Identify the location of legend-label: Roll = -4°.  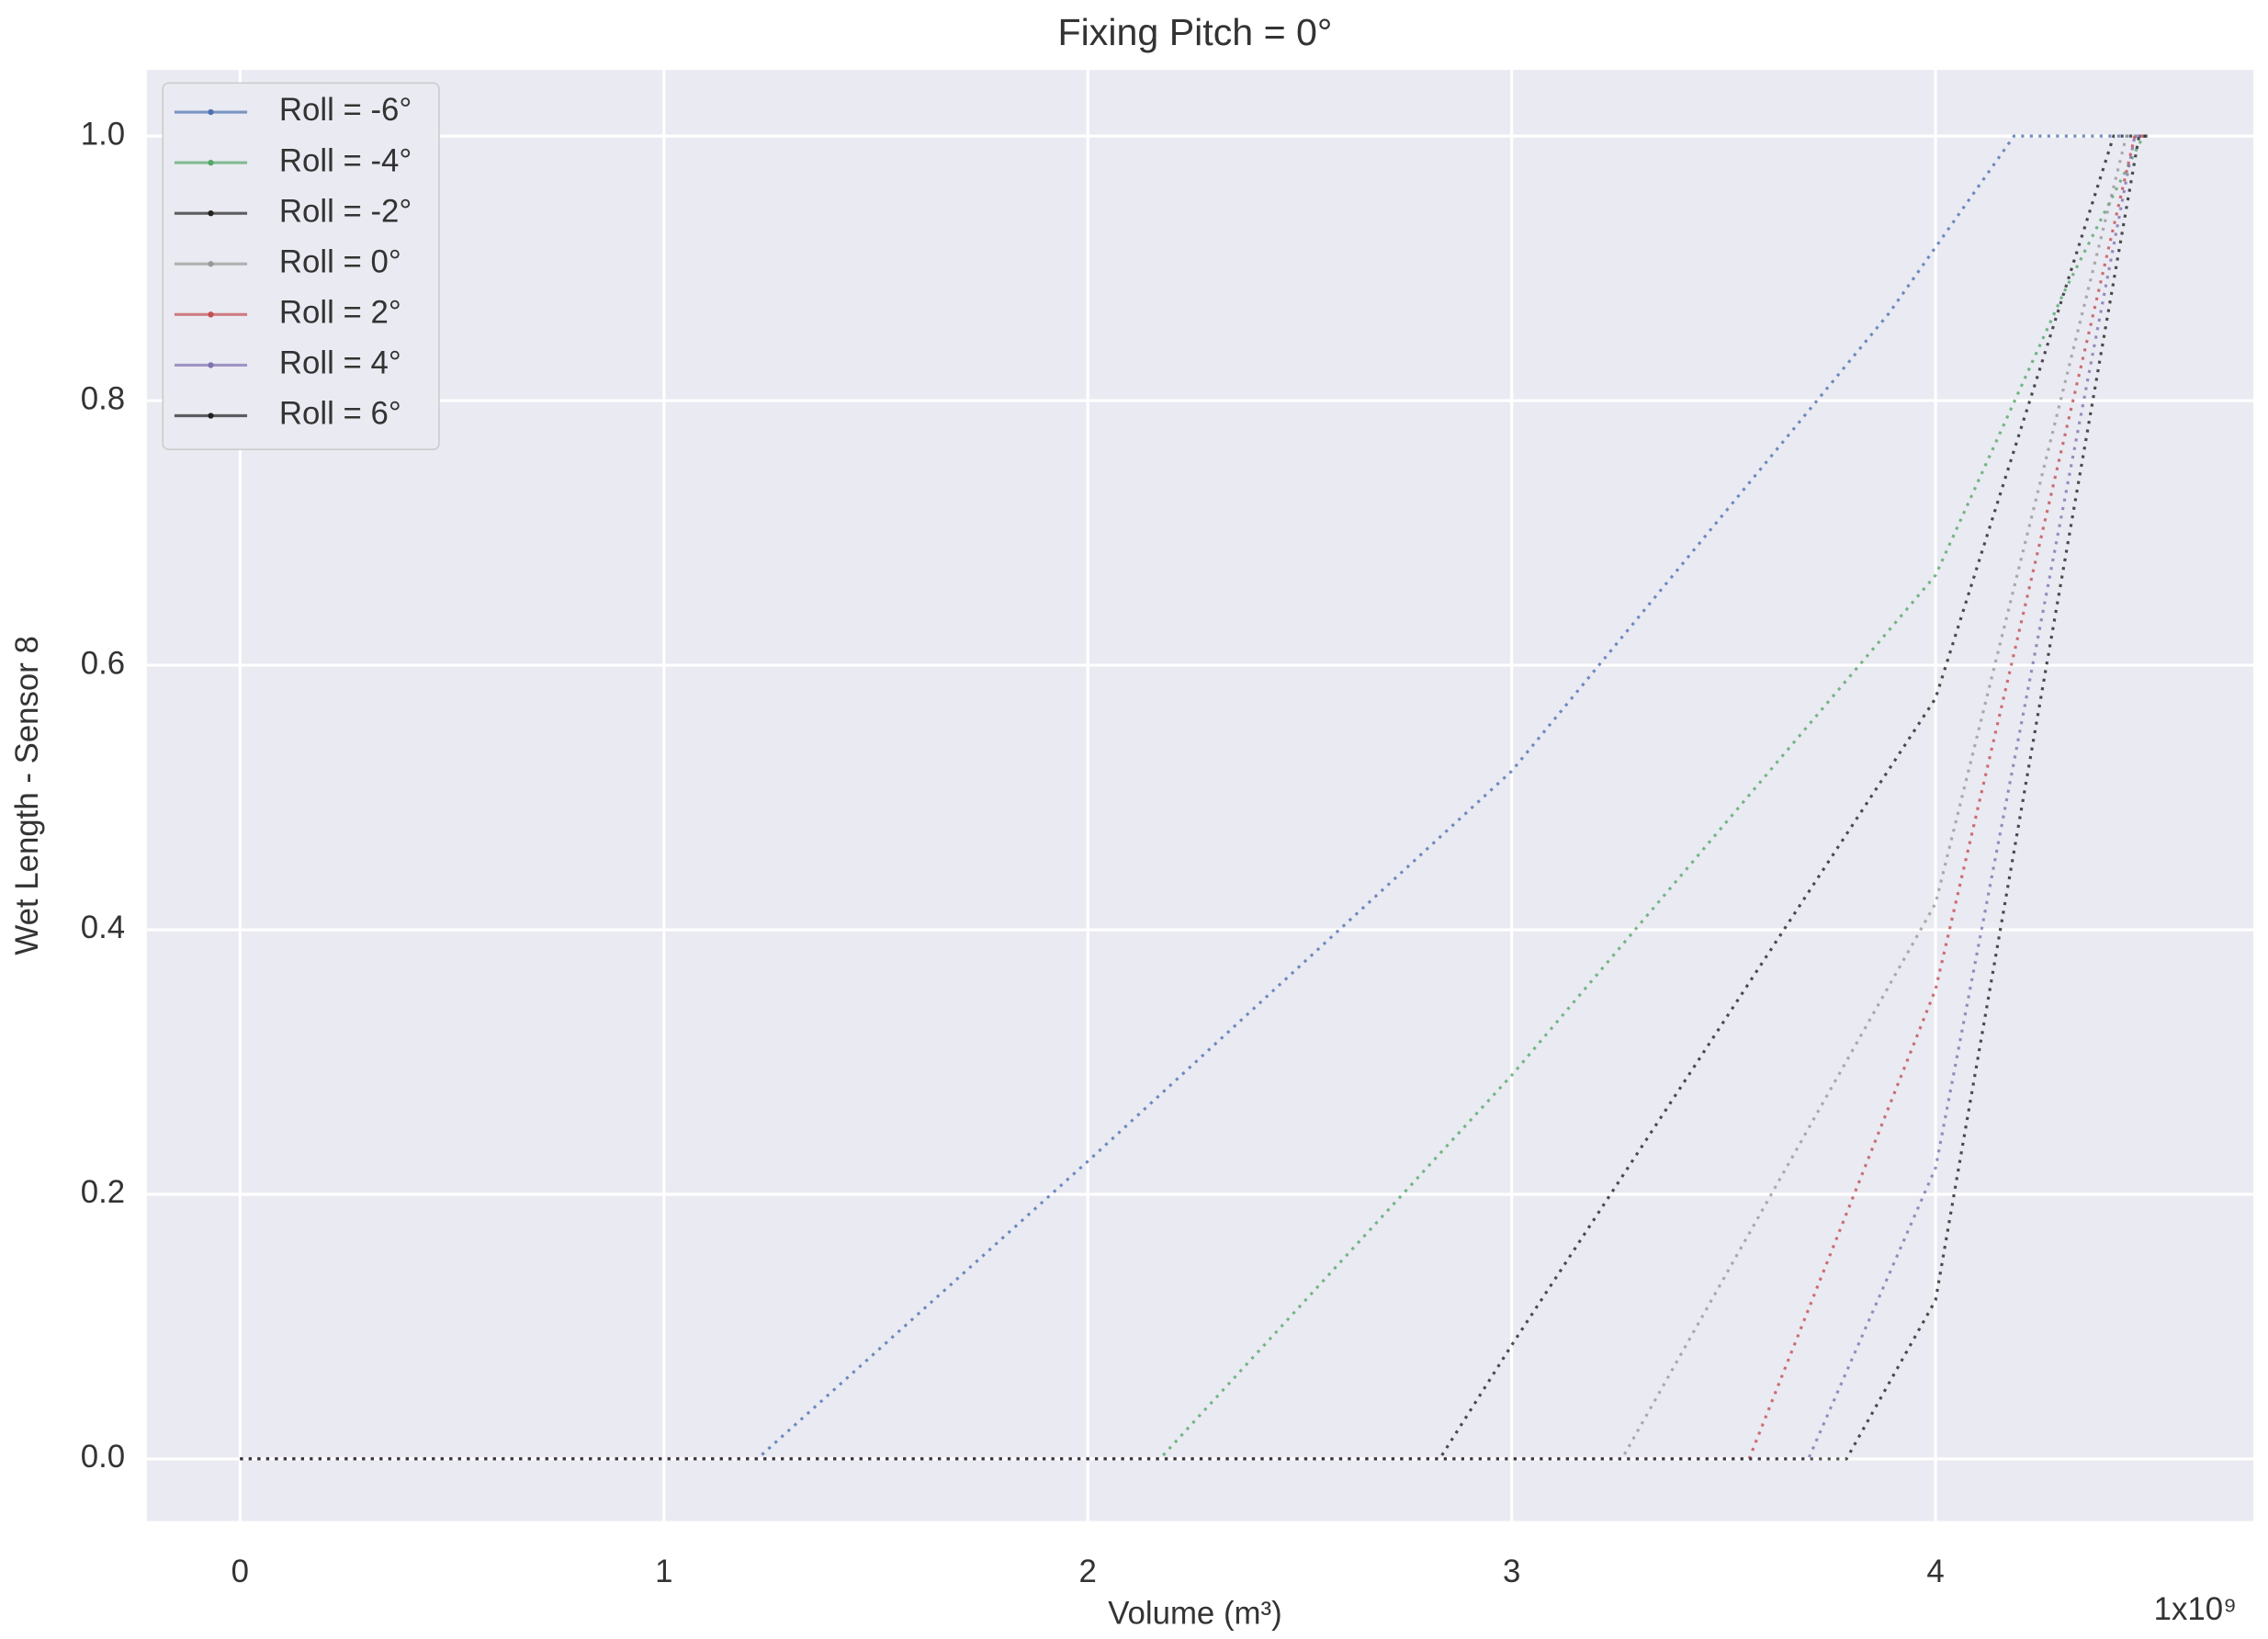
(345, 160).